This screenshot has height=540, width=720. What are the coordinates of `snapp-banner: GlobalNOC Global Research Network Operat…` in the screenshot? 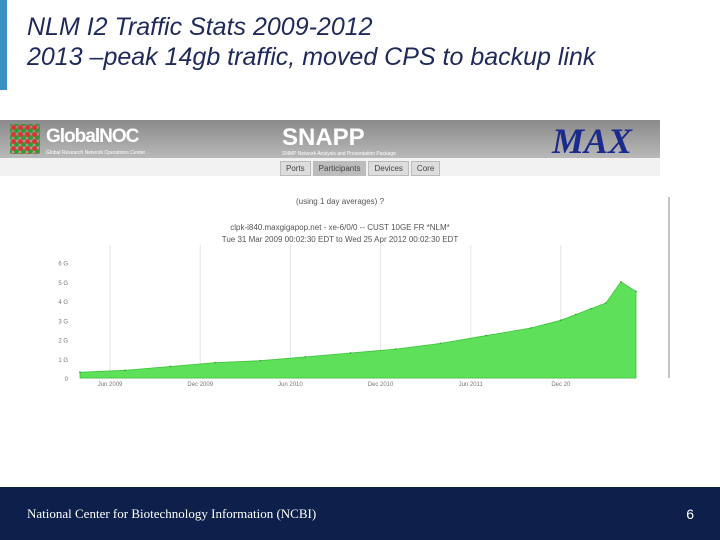 It's located at (330, 148).